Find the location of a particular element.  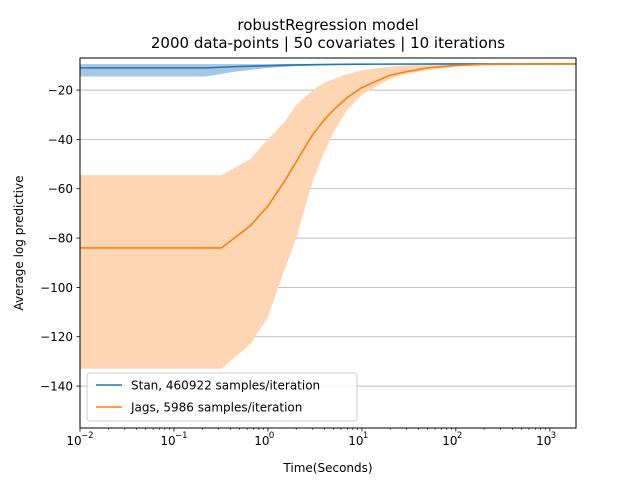

x-tick-label-4: 10 is located at coordinates (449, 441).